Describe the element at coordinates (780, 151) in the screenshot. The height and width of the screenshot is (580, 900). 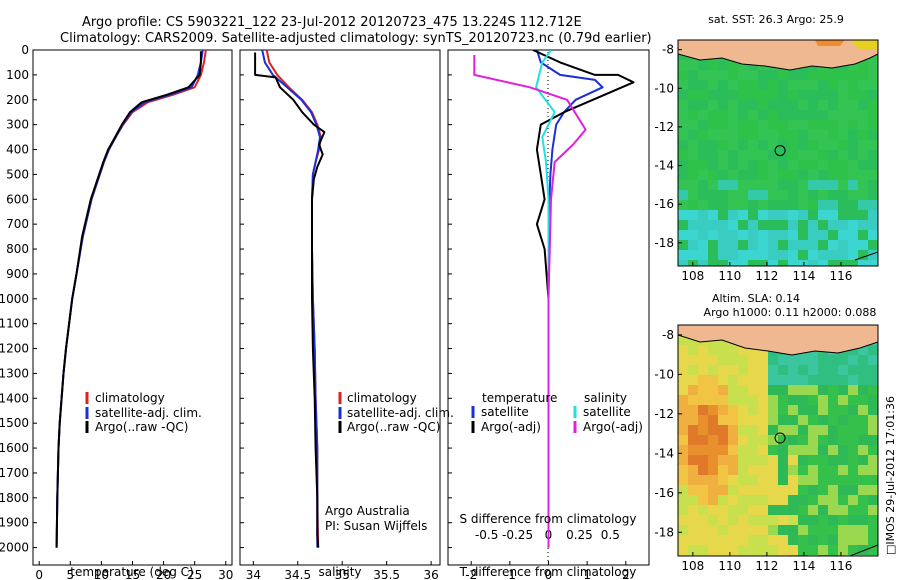
I see `argo-position-marker` at that location.